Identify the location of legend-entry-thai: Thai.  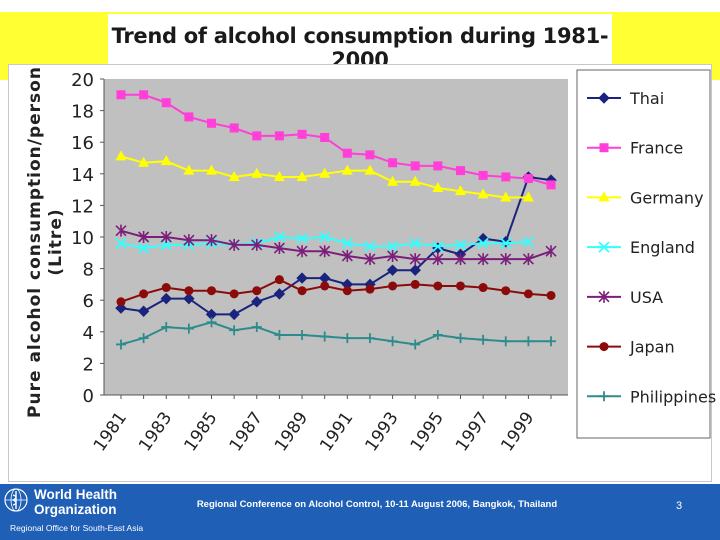
(625, 98).